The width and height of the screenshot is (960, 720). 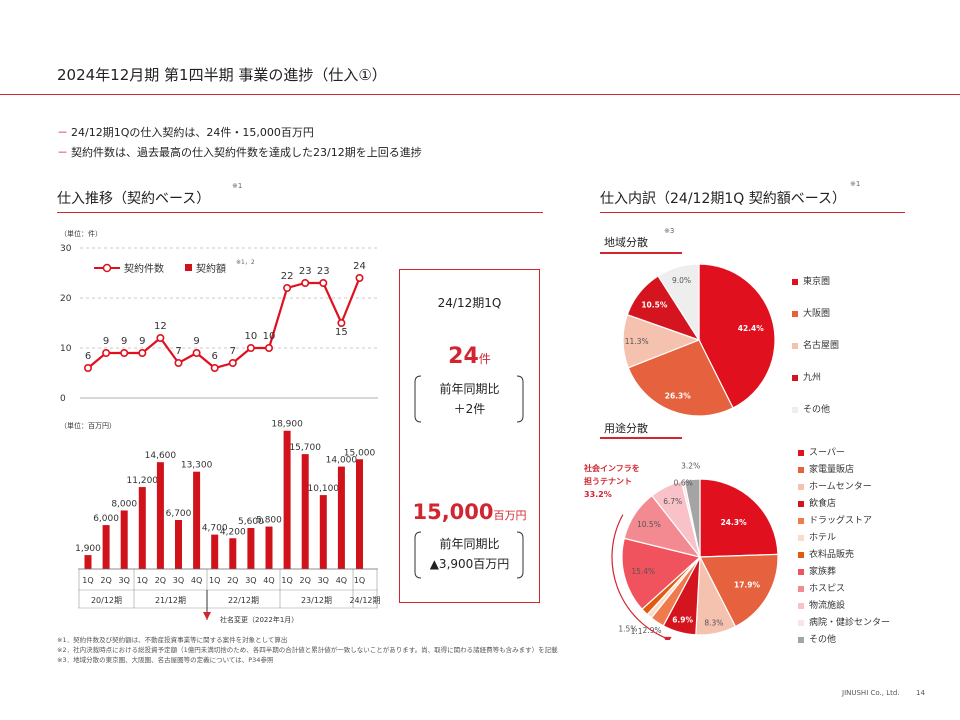 I want to click on bar-x-group-label: 24/12期, so click(x=364, y=600).